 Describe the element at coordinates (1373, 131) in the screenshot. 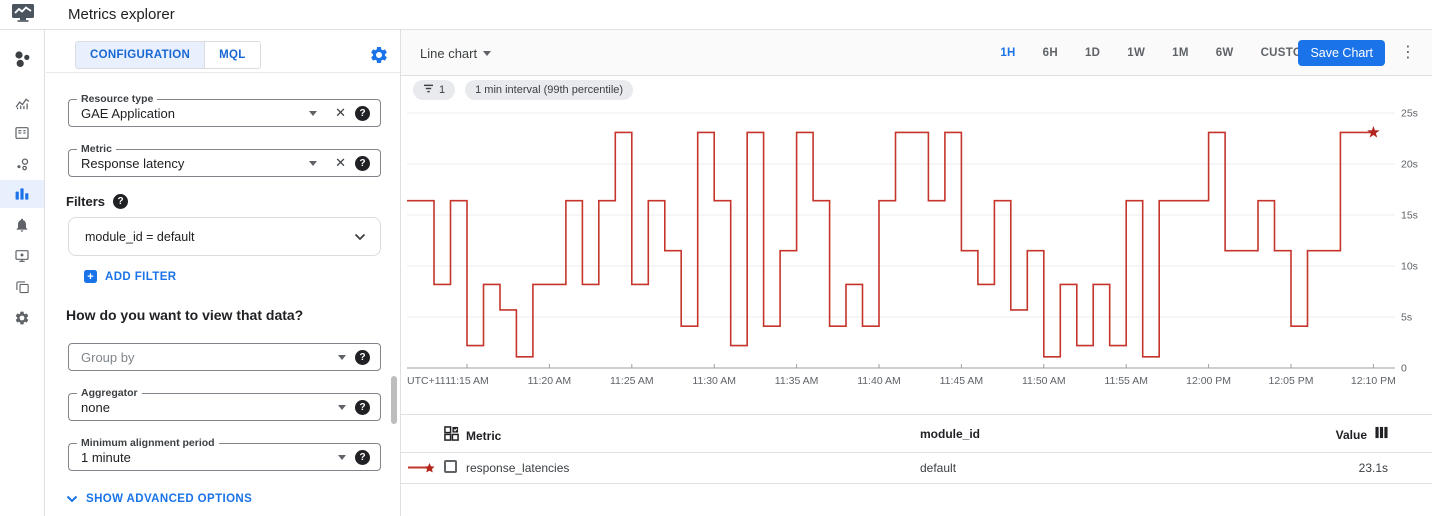

I see `latest-point-star-marker` at that location.